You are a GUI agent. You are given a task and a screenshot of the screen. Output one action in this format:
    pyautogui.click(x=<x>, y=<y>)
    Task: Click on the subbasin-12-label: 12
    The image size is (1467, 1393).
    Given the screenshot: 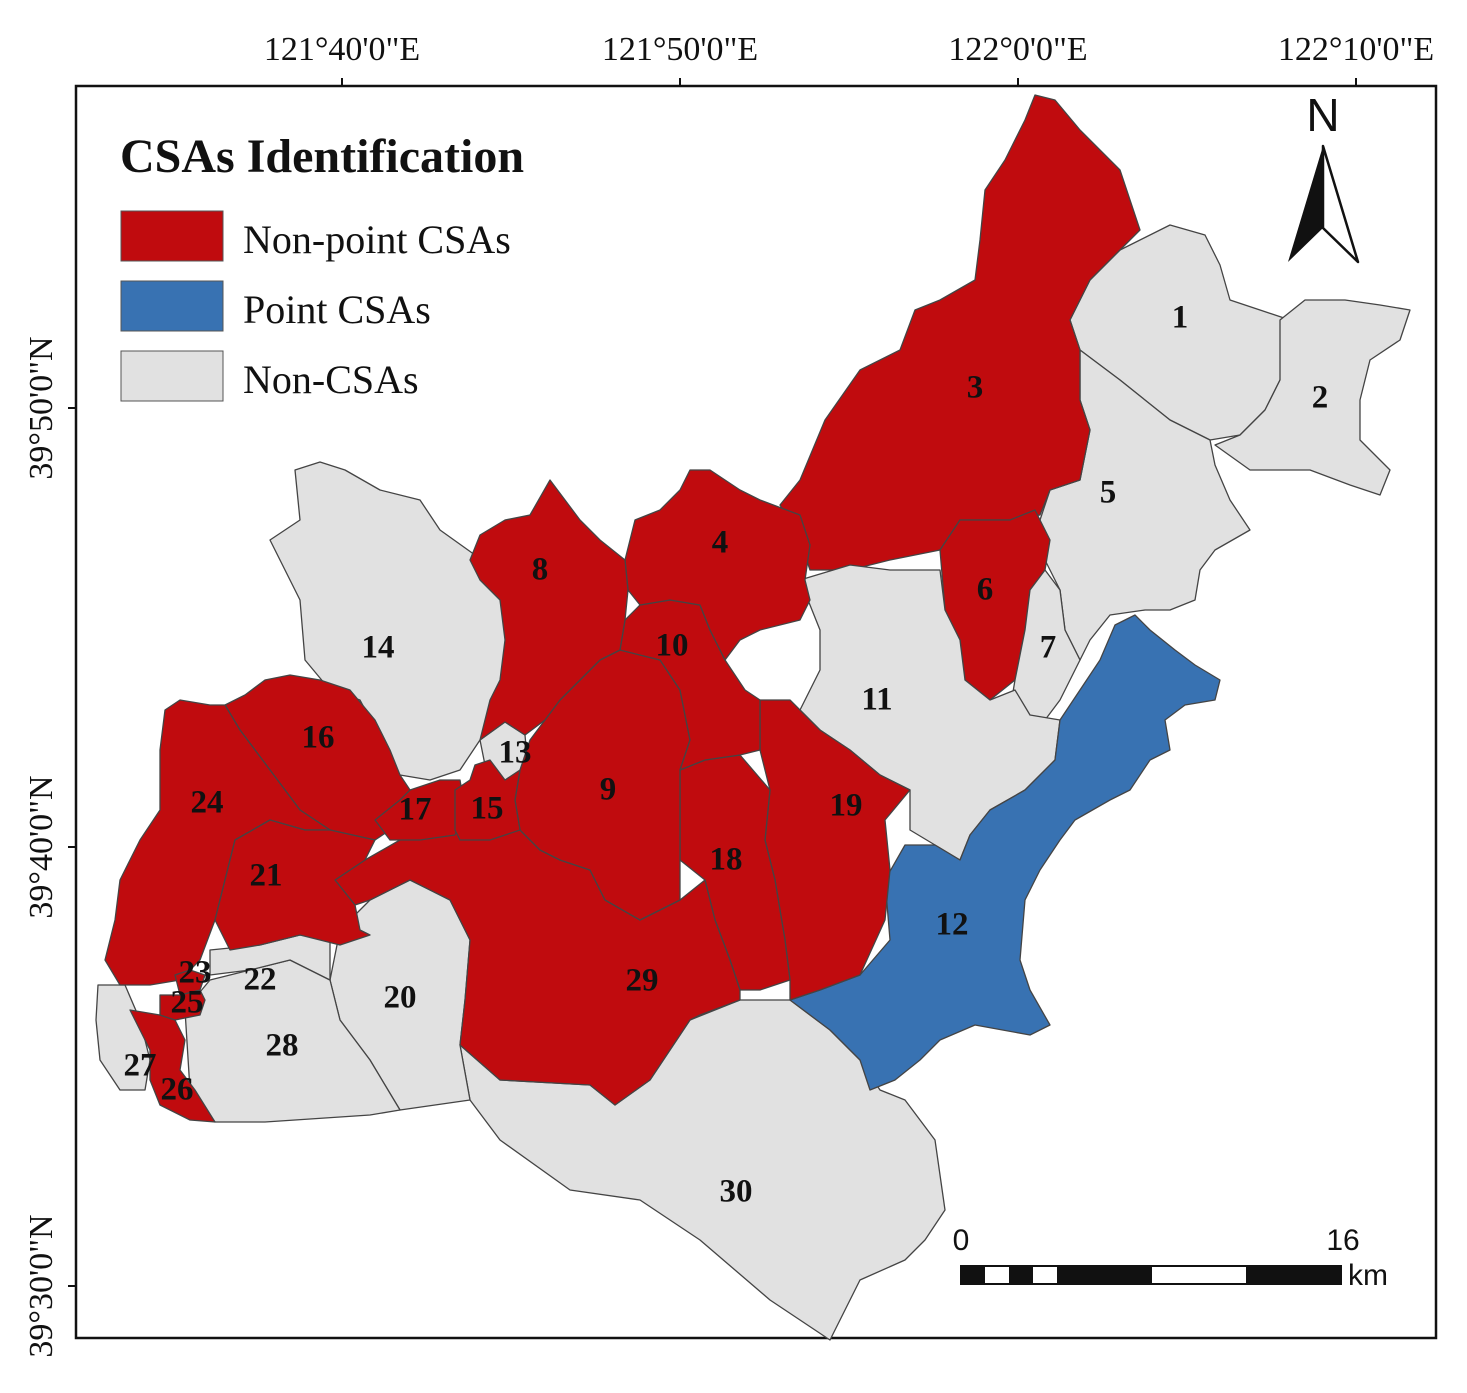 What is the action you would take?
    pyautogui.click(x=952, y=925)
    